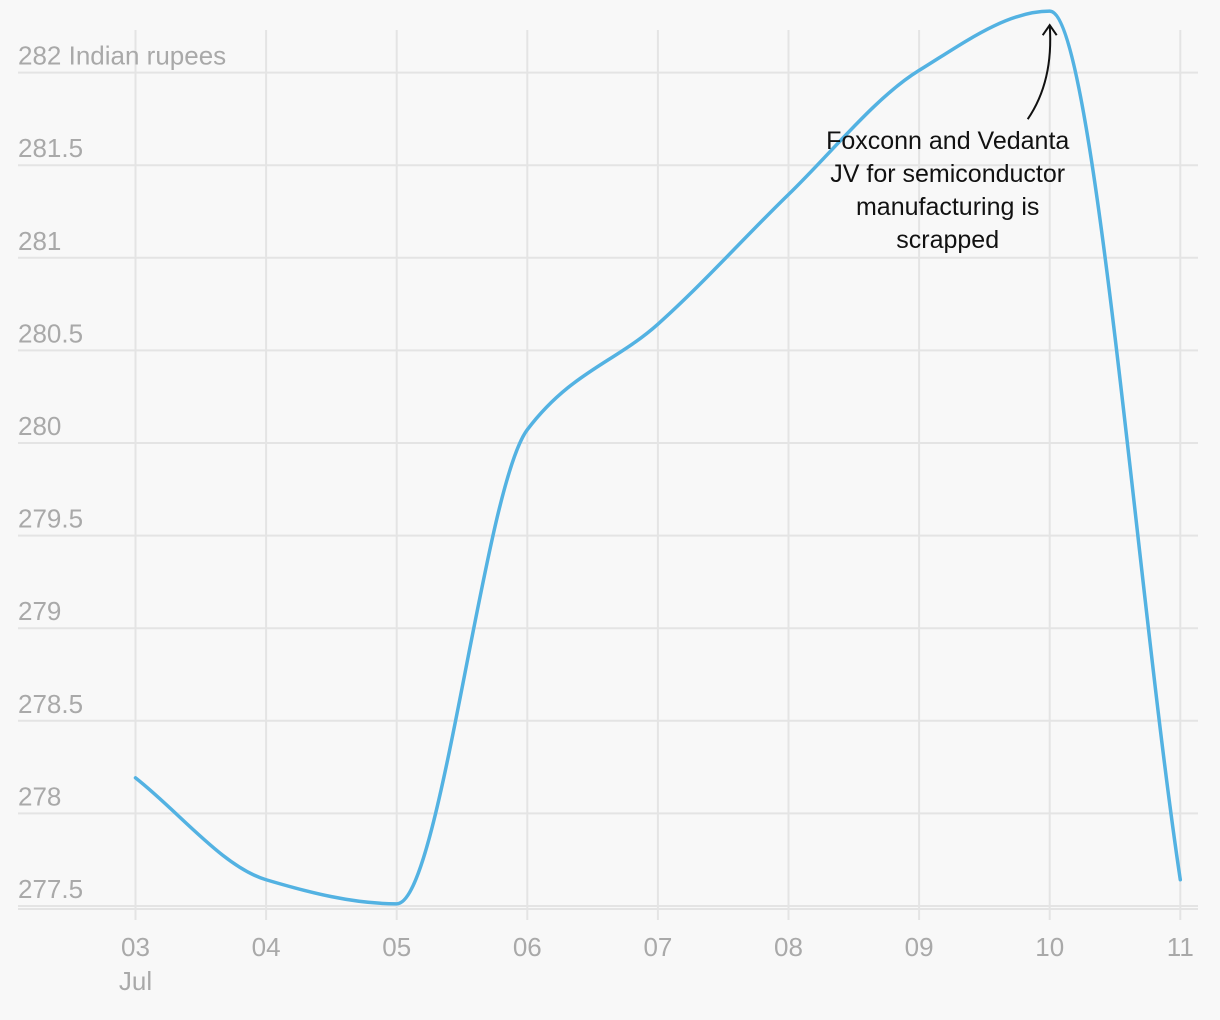 Image resolution: width=1220 pixels, height=1020 pixels. I want to click on x-tick-label: 03, so click(135, 947).